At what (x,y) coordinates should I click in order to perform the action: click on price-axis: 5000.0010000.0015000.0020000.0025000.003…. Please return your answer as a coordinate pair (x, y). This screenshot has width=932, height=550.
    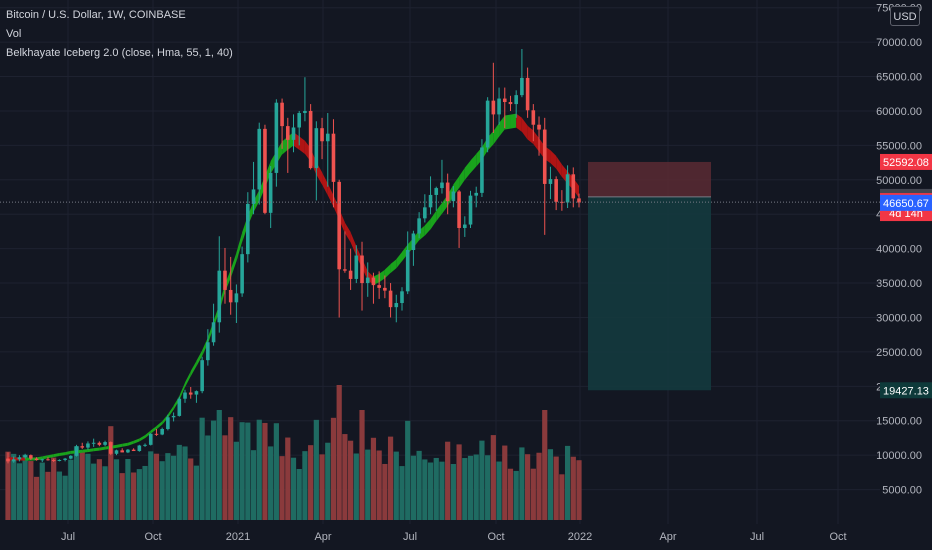
    Looking at the image, I should click on (899, 250).